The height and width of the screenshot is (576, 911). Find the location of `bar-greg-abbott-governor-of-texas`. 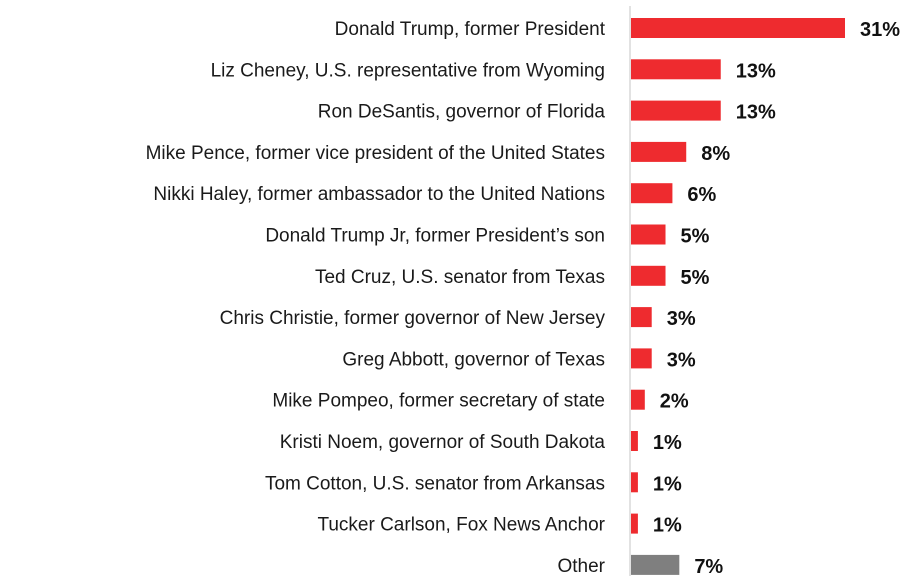

bar-greg-abbott-governor-of-texas is located at coordinates (641, 358).